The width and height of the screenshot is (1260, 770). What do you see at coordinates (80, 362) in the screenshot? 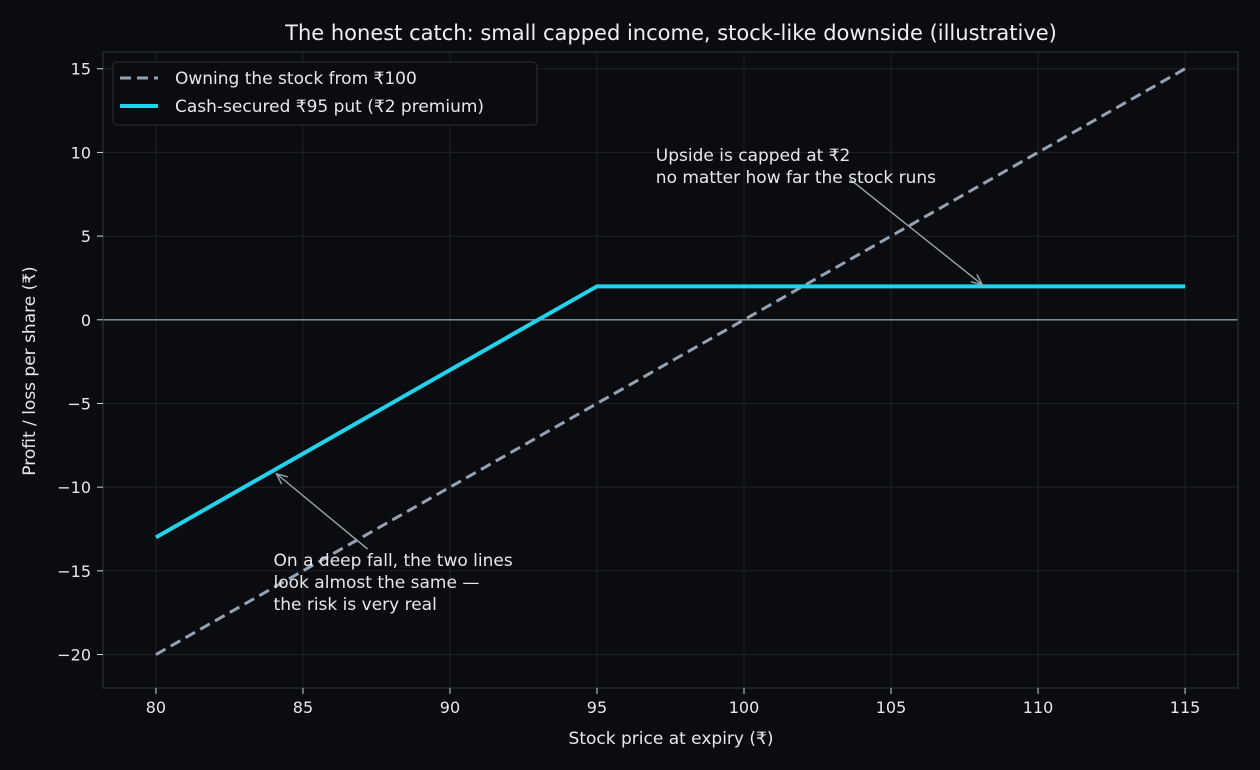
I see `y-axis-ticks: 15 10 5 0 −5 −10 −15 −20` at bounding box center [80, 362].